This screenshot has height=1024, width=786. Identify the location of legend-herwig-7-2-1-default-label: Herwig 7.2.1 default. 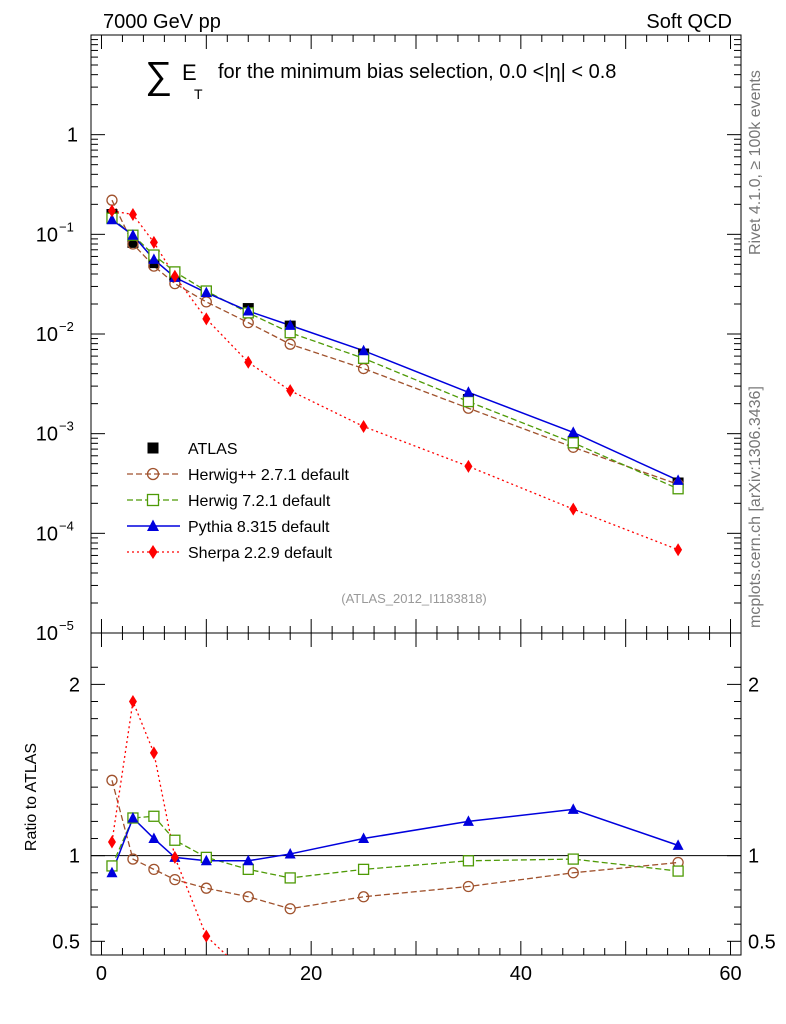
(259, 501).